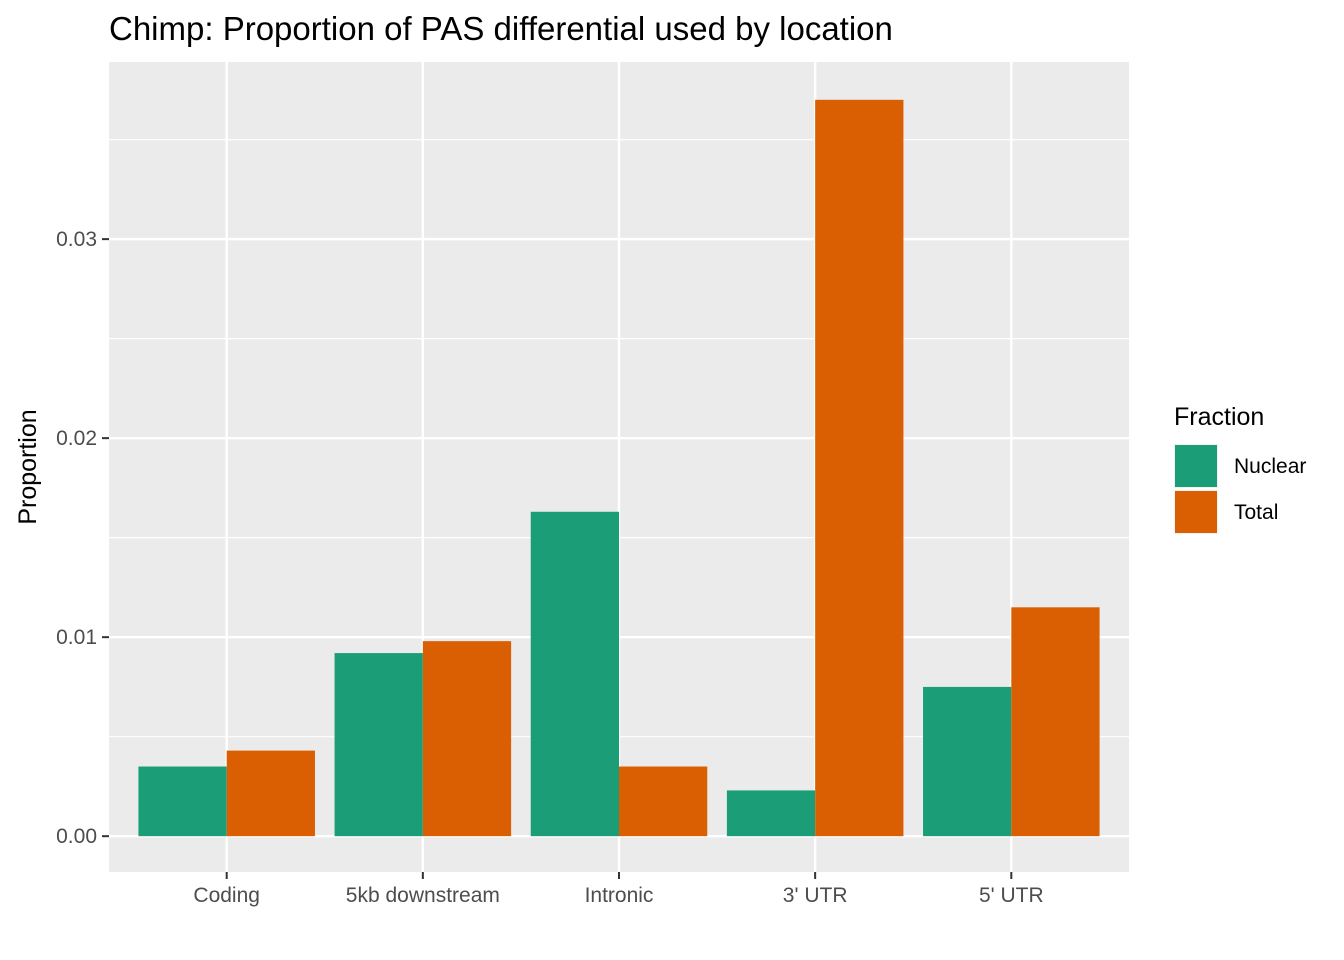 The width and height of the screenshot is (1344, 960). What do you see at coordinates (423, 895) in the screenshot?
I see `x-tick-label: 5kb downstream` at bounding box center [423, 895].